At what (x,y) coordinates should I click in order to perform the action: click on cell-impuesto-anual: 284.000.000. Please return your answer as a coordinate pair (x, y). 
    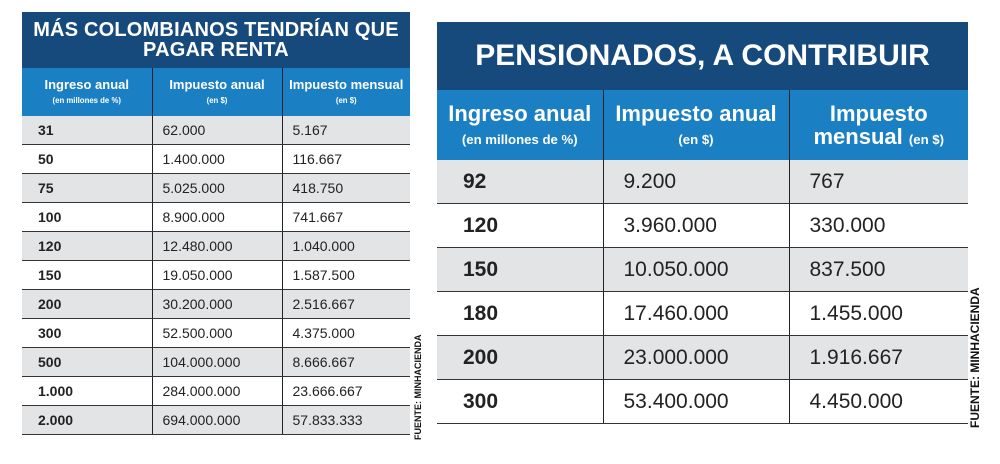
    Looking at the image, I should click on (216, 391).